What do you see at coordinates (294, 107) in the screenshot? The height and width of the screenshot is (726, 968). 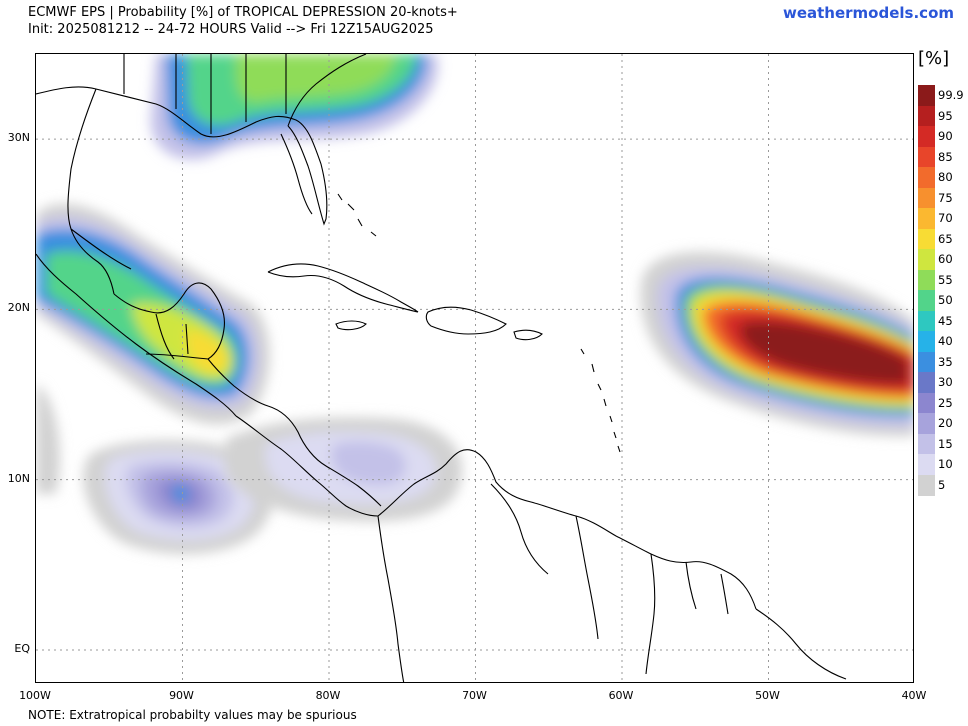 I see `us-southeast-probability-area` at bounding box center [294, 107].